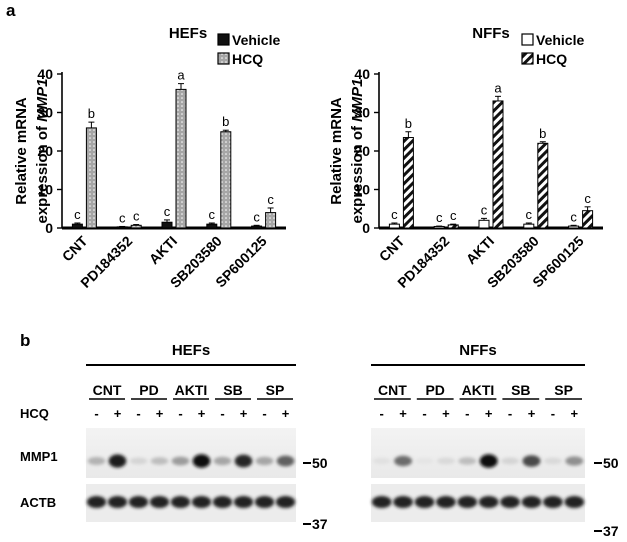 This screenshot has height=542, width=627. I want to click on legend-label-vehicle: Vehicle, so click(256, 40).